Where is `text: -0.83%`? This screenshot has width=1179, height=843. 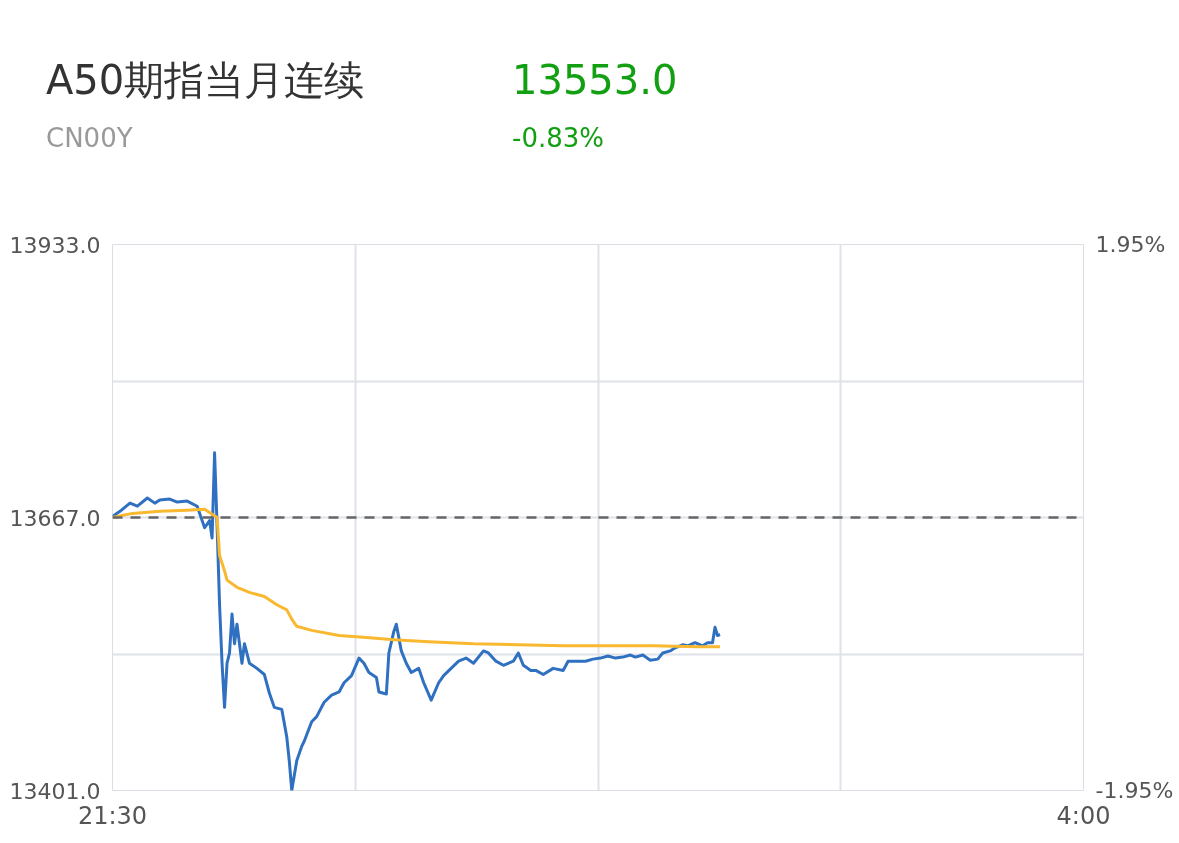
text: -0.83% is located at coordinates (558, 138).